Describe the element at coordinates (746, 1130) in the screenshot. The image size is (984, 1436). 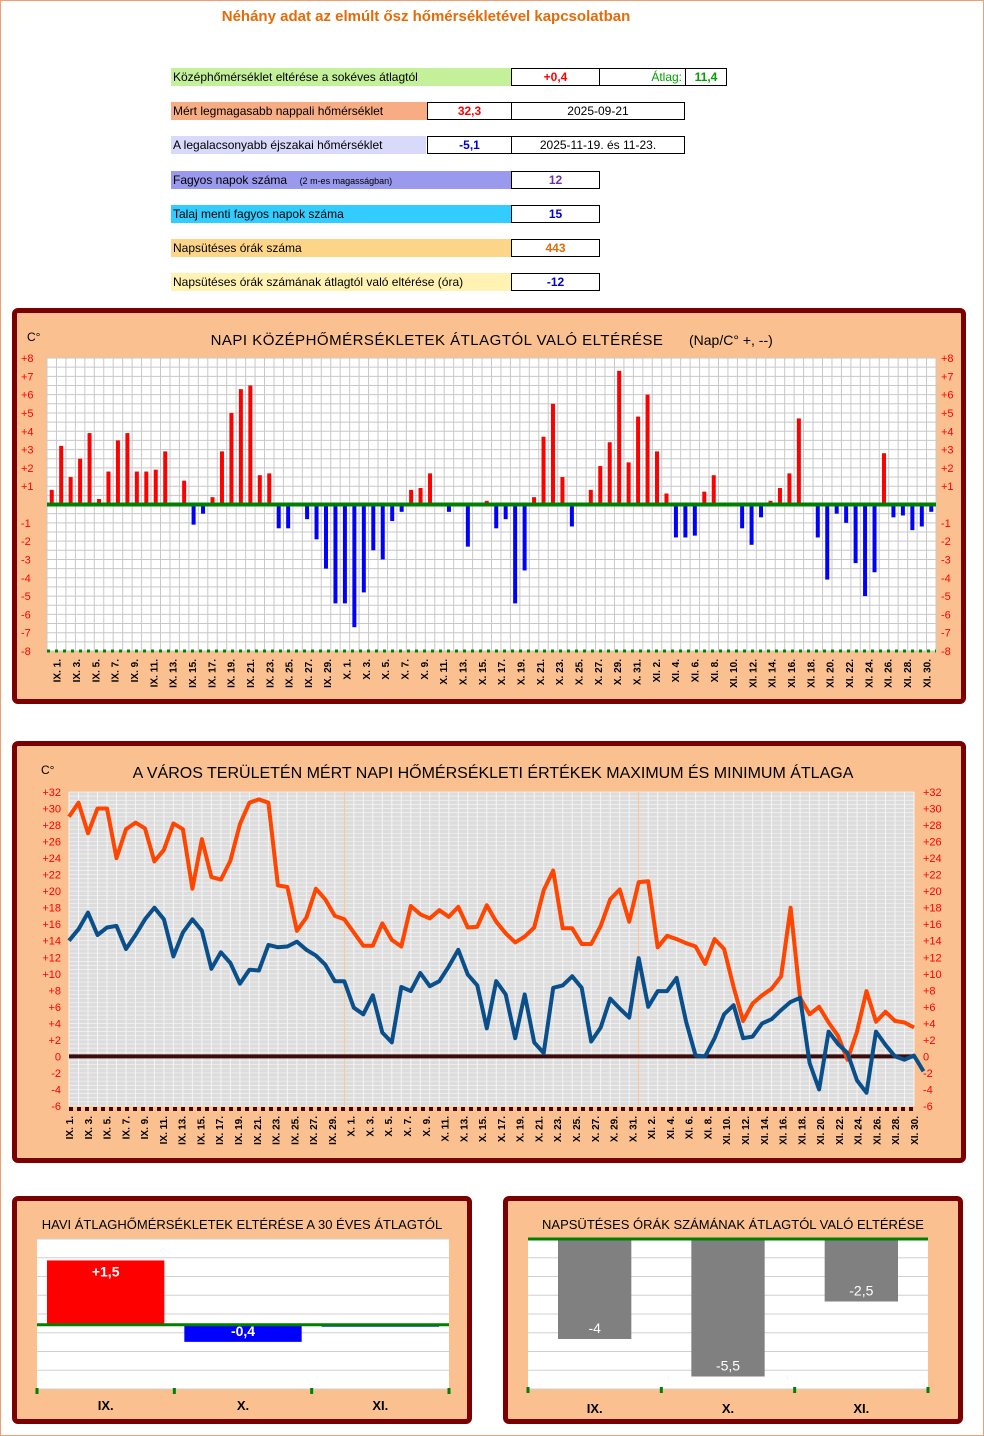
I see `x-tick-label: XI. 12.` at that location.